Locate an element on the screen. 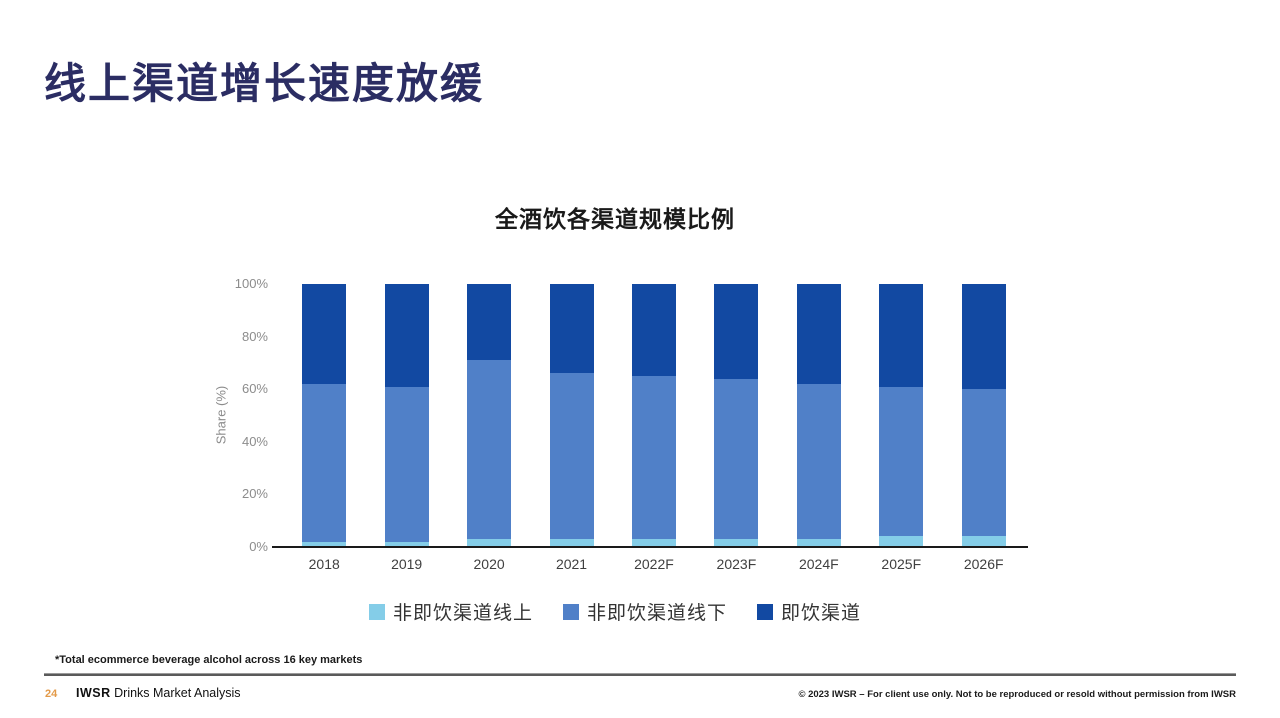  bar-2026F is located at coordinates (984, 415).